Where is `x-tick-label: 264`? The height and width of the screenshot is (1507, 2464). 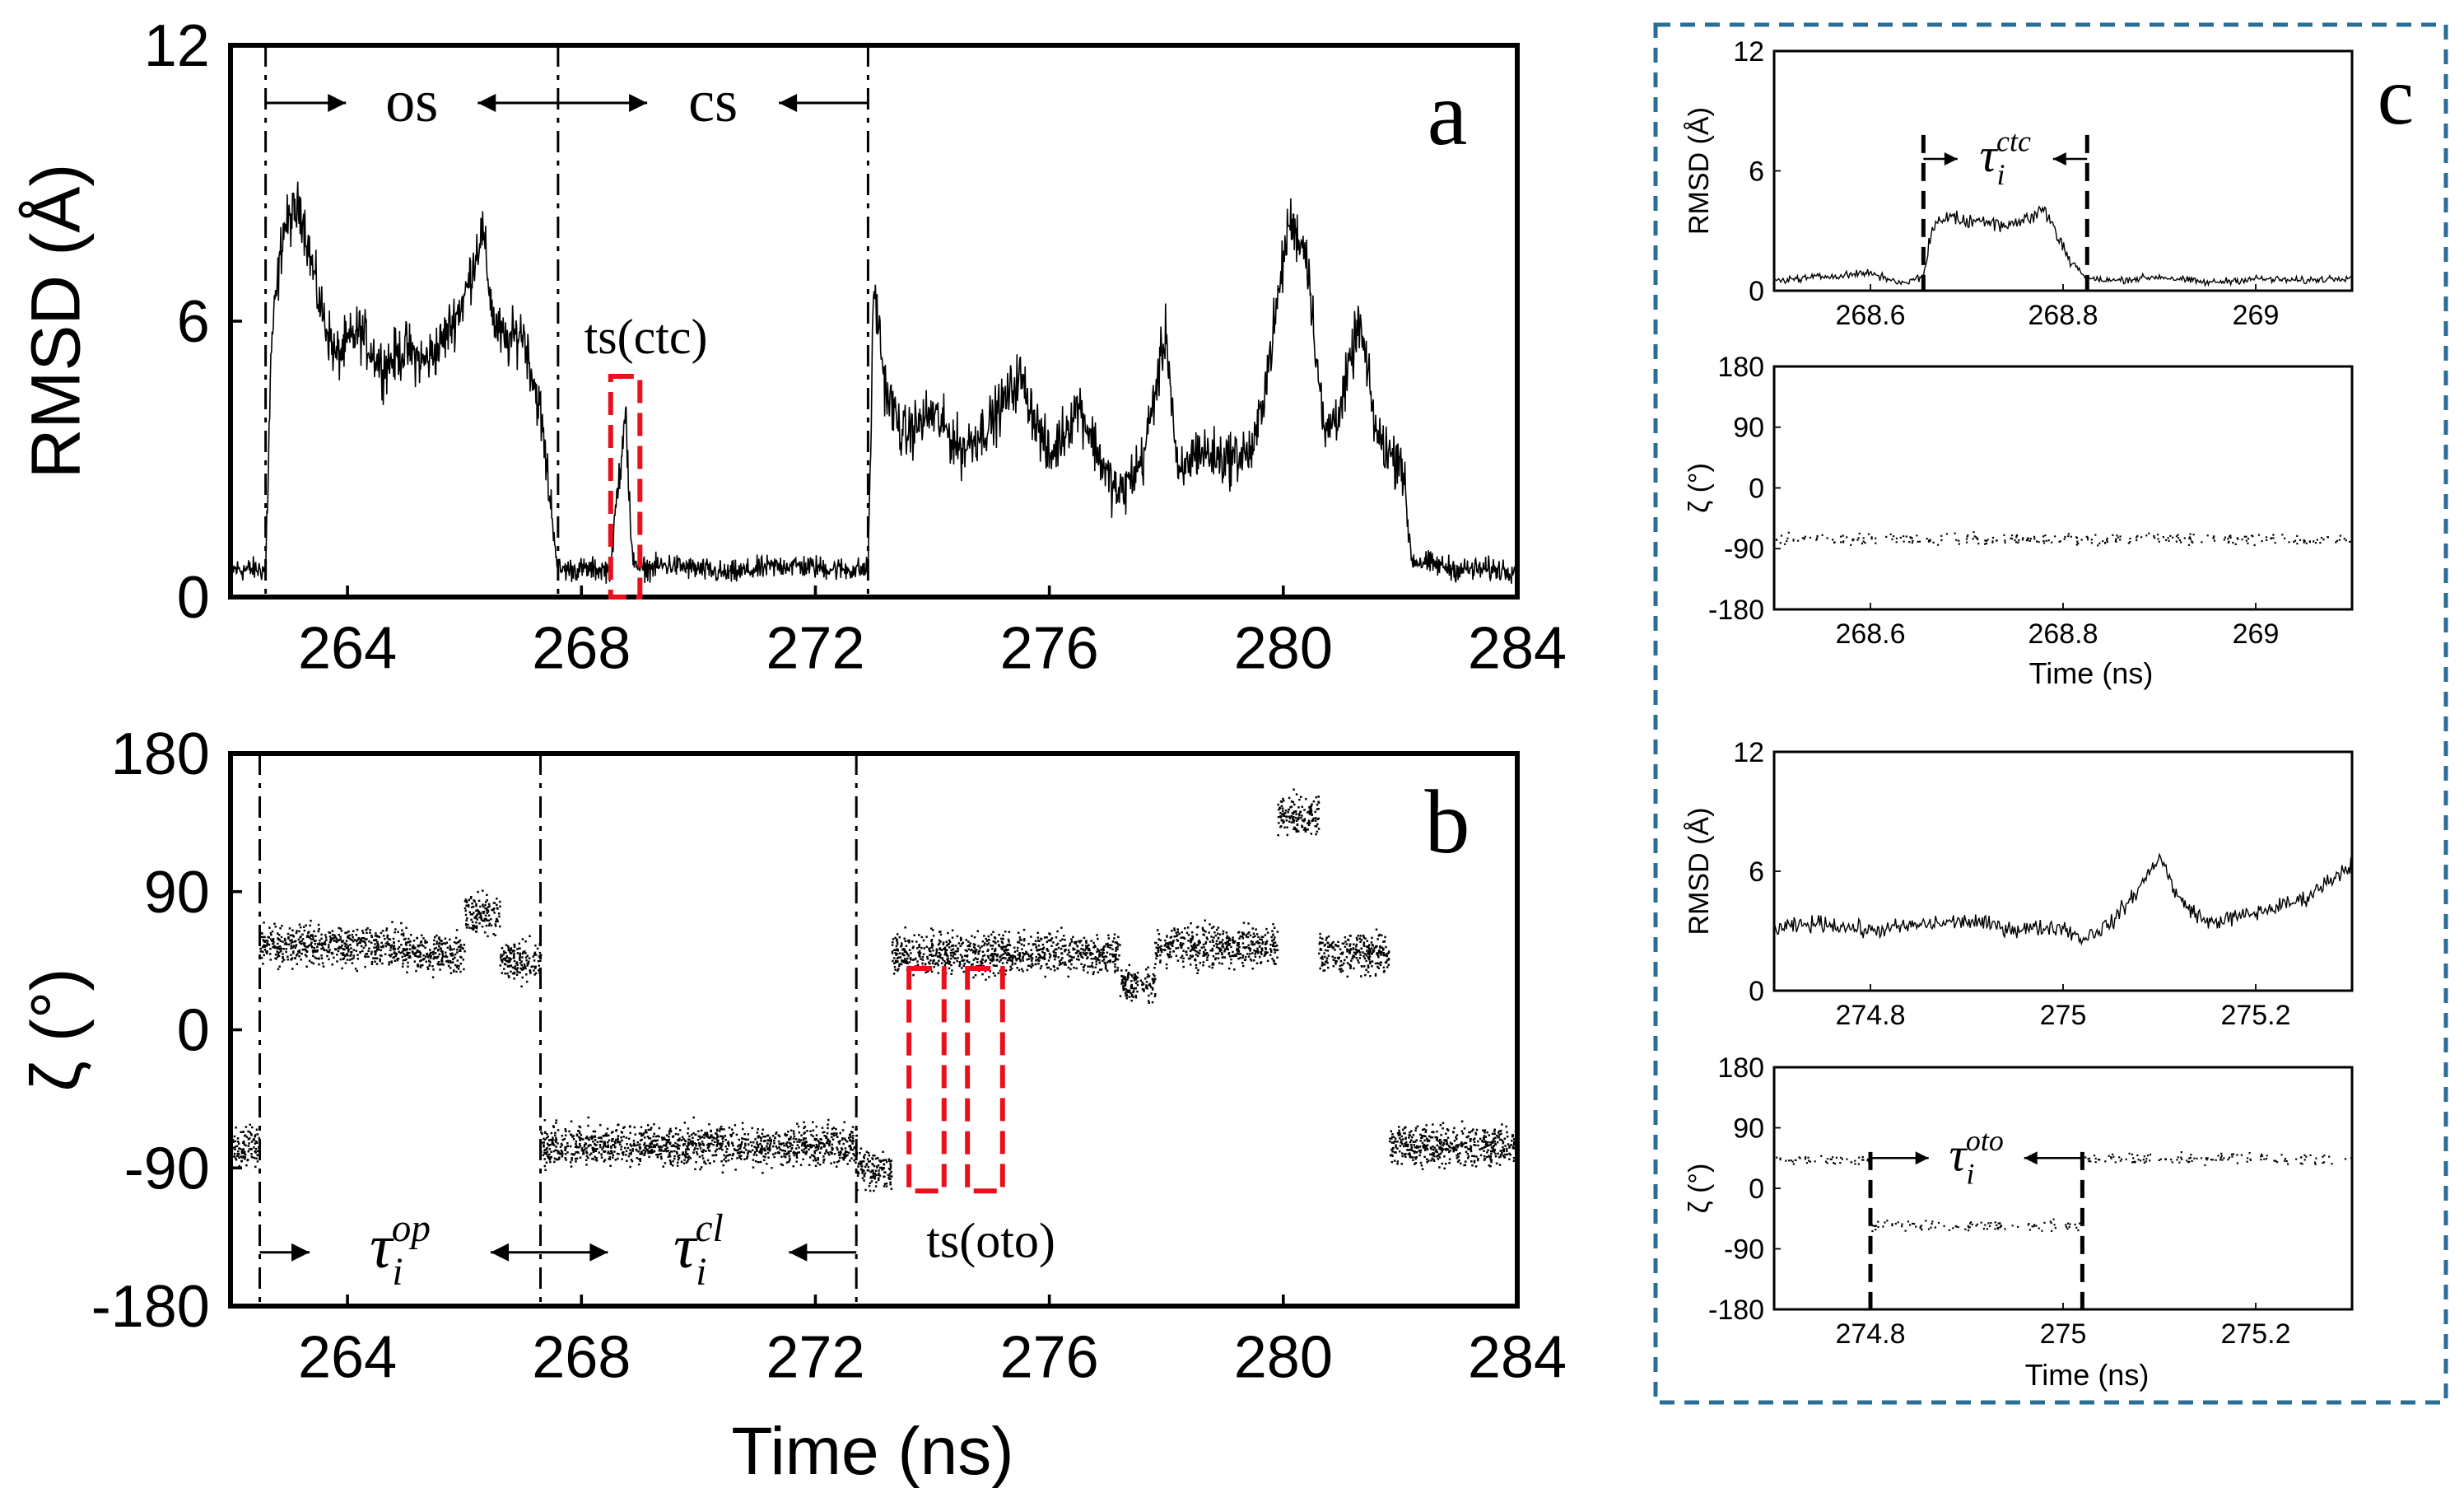
x-tick-label: 264 is located at coordinates (347, 648).